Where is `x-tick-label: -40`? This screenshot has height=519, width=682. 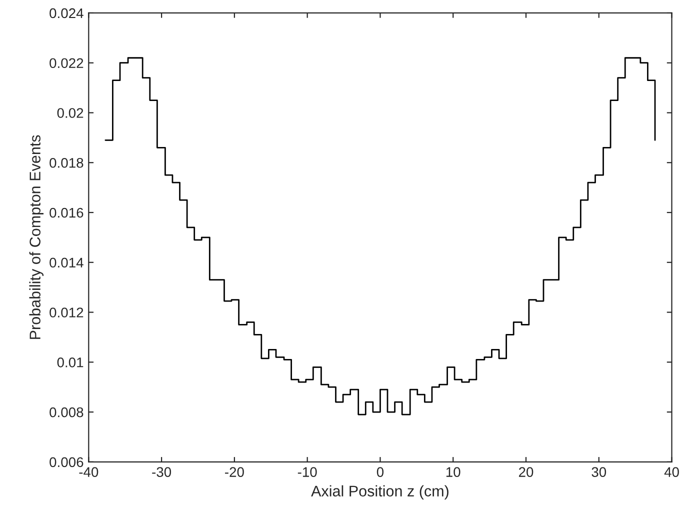
x-tick-label: -40 is located at coordinates (88, 472).